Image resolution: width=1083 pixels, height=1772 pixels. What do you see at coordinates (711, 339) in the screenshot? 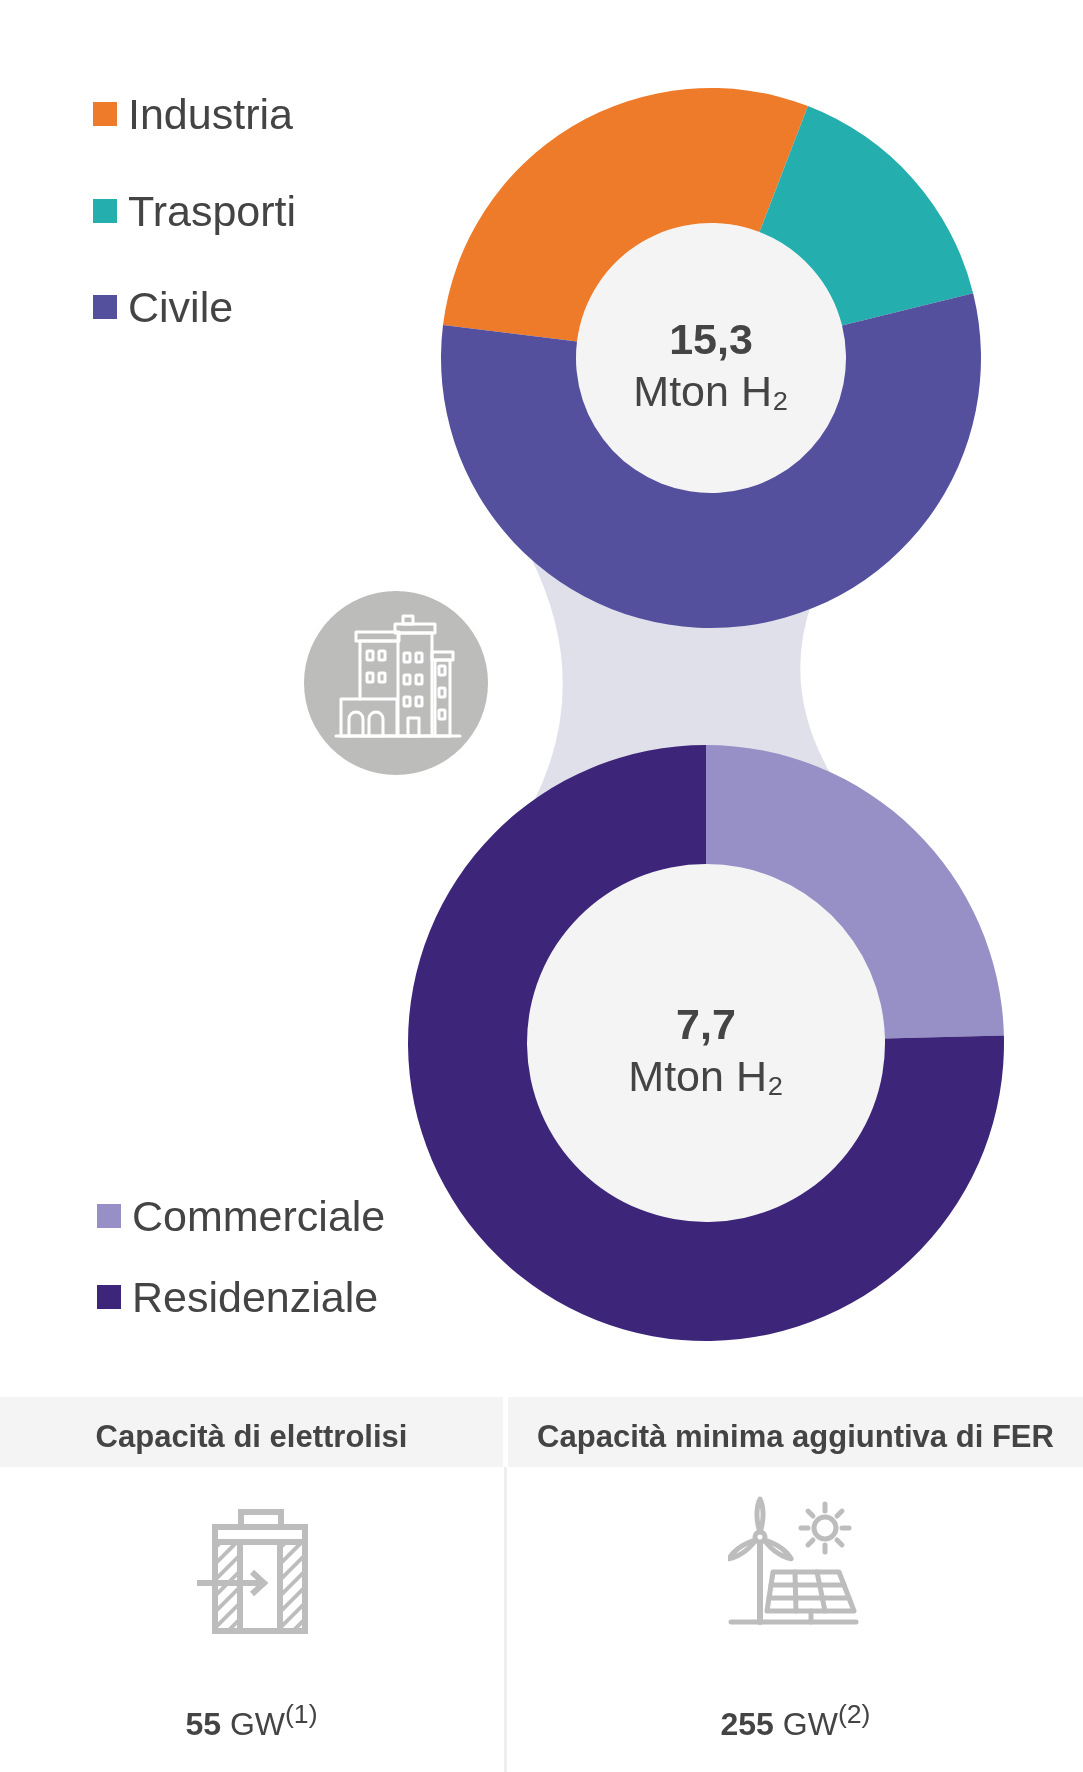
I see `text: 15,3` at bounding box center [711, 339].